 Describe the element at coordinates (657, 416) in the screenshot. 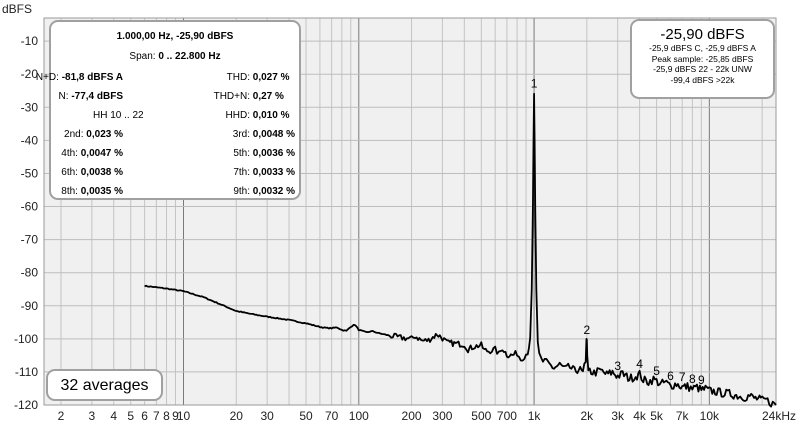

I see `x-tick-label: 5k` at that location.